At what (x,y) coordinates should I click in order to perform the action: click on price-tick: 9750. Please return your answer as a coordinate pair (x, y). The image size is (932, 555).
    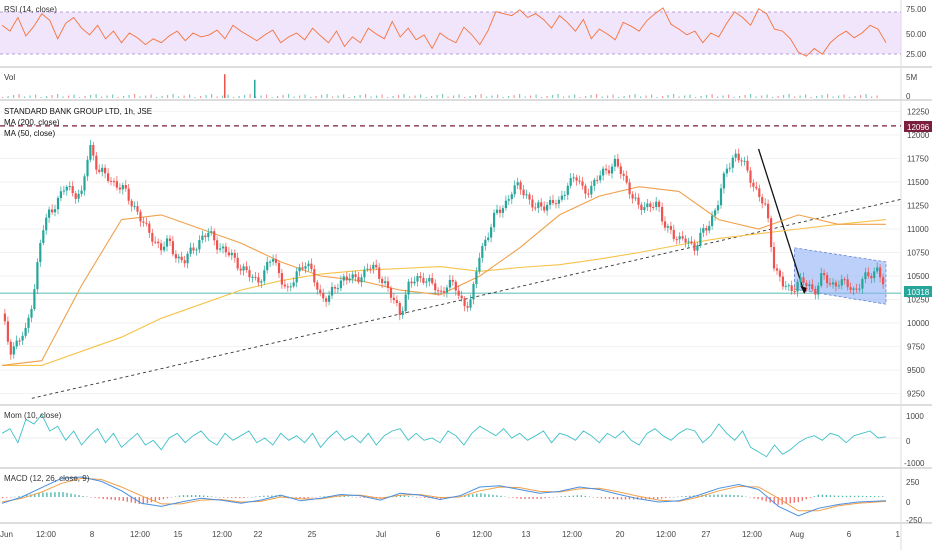
    Looking at the image, I should click on (916, 347).